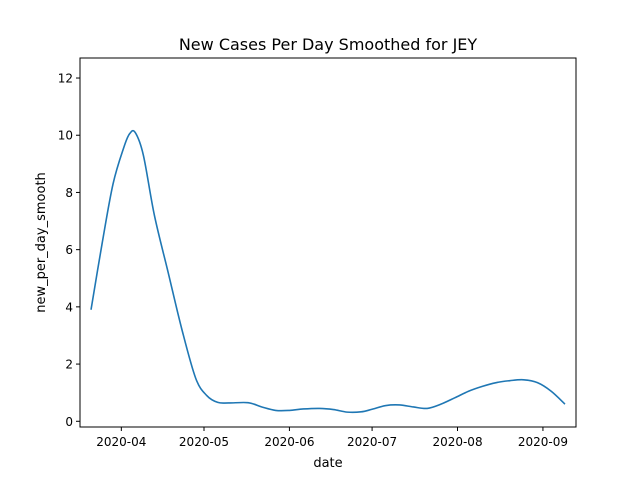 This screenshot has height=480, width=640. I want to click on y-tick-label: 10, so click(65, 136).